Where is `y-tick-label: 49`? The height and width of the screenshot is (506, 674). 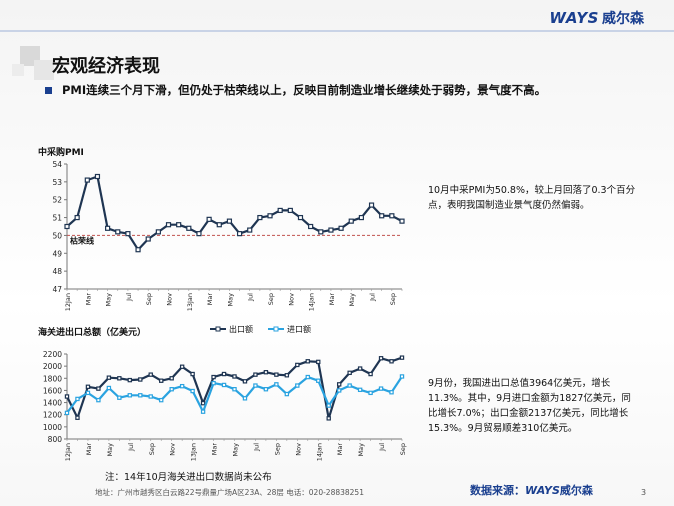
y-tick-label: 49 is located at coordinates (57, 253).